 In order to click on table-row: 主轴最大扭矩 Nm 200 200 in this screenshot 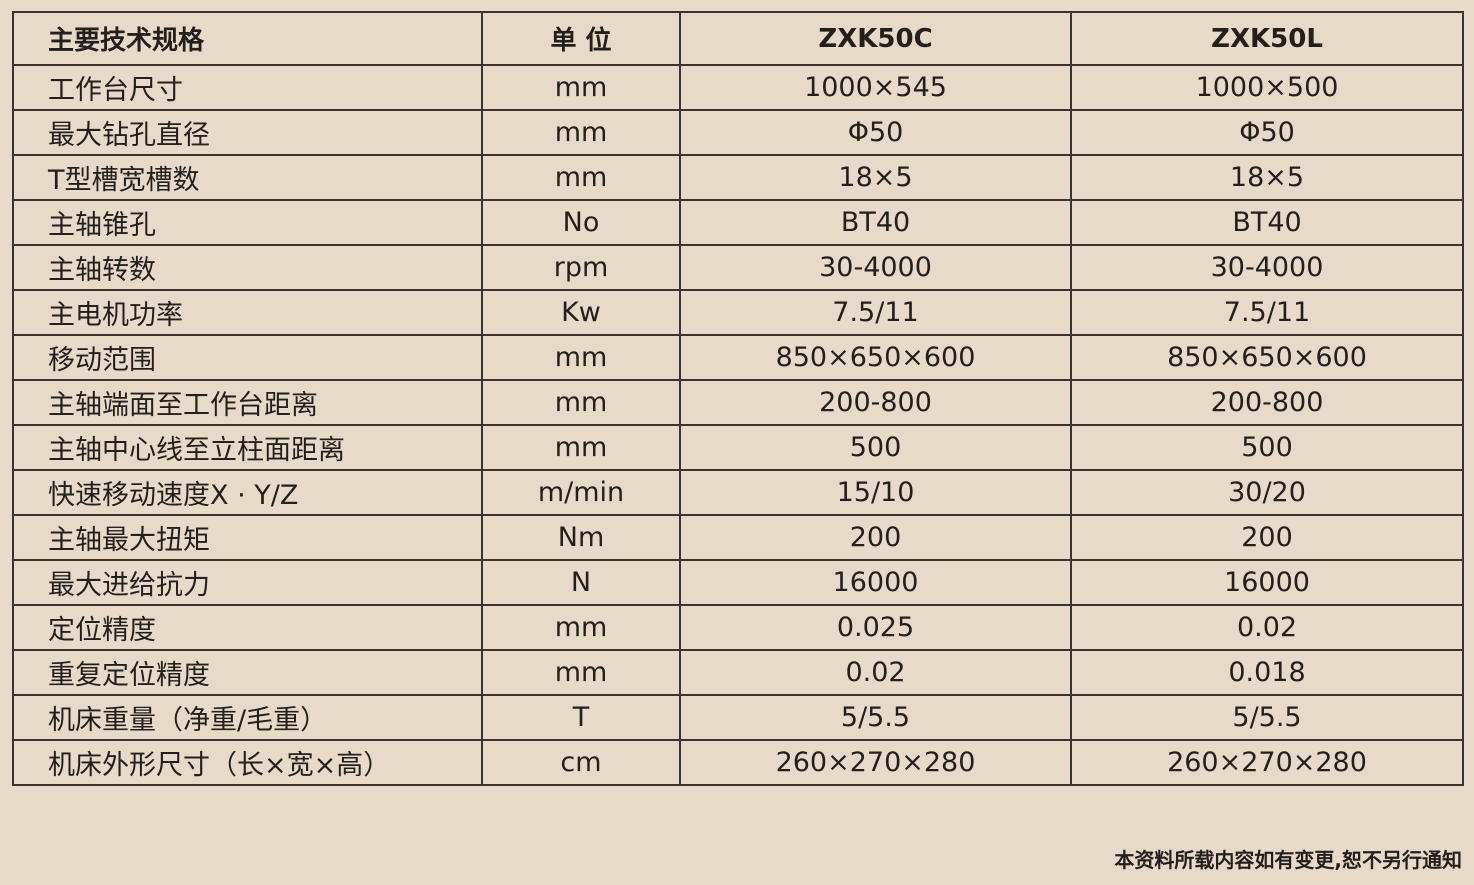, I will do `click(738, 537)`.